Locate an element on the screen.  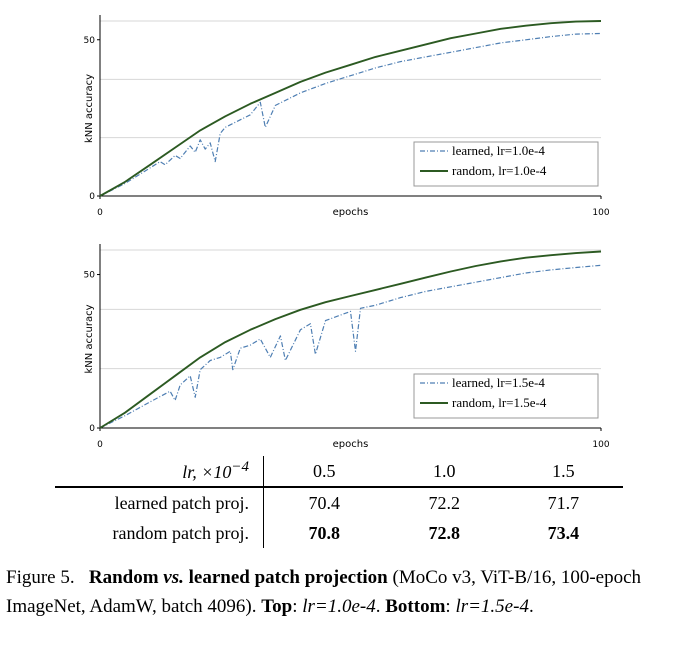
caption-bottom-sep: : is located at coordinates (450, 606).